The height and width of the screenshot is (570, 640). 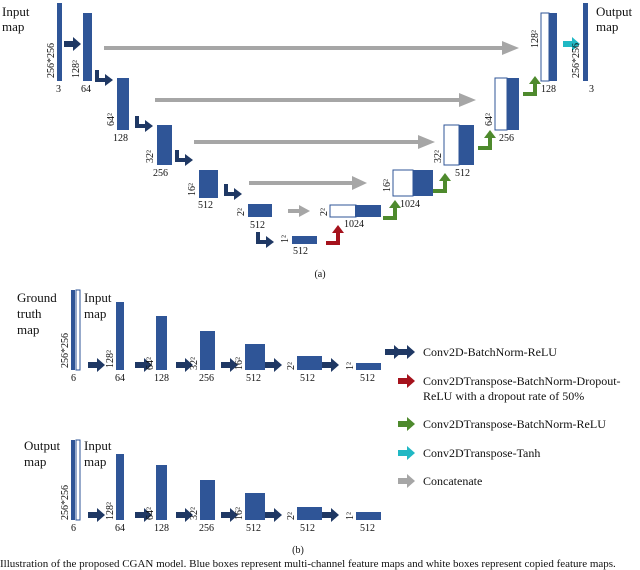 What do you see at coordinates (354, 224) in the screenshot?
I see `dec-ch-1: 1024` at bounding box center [354, 224].